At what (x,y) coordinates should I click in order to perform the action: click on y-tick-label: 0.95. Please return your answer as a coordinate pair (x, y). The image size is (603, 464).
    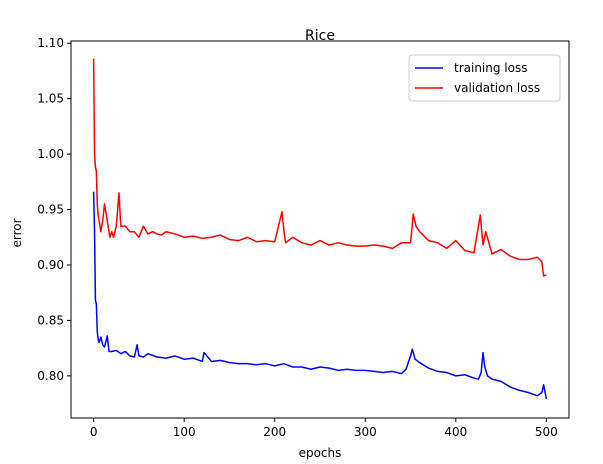
    Looking at the image, I should click on (50, 210).